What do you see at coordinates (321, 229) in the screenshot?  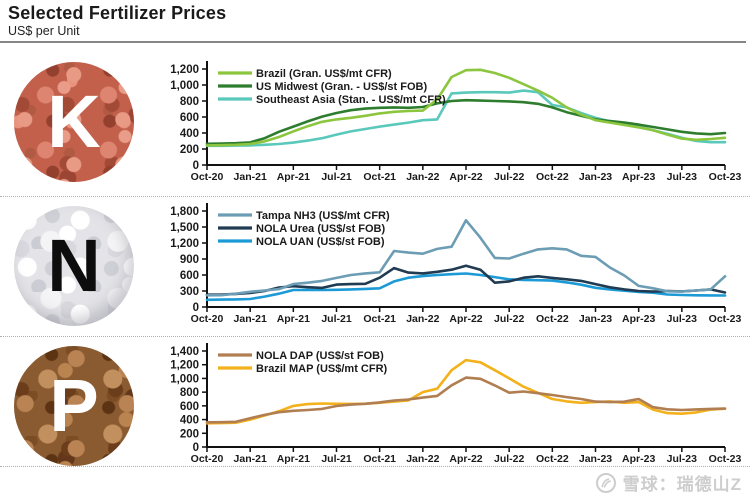 I see `legend-label: NOLA Urea (US$/st FOB)` at bounding box center [321, 229].